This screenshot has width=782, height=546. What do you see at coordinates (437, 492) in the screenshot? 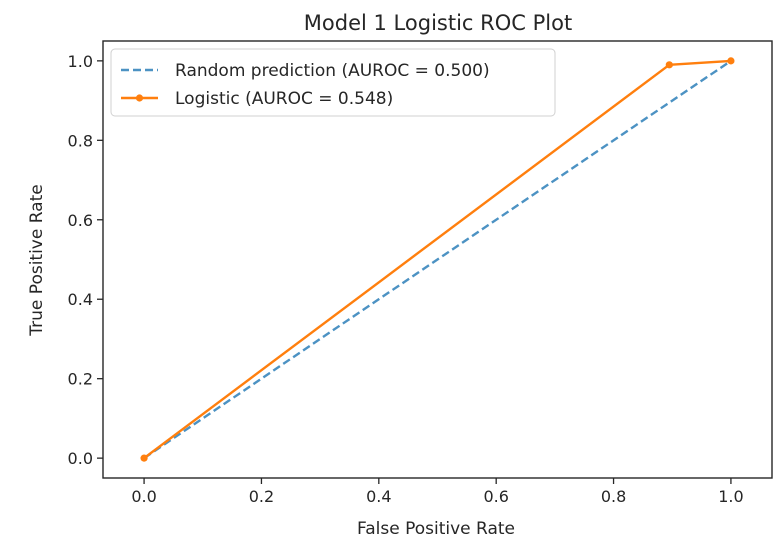
I see `x-axis: 0.0 0.2 0.4 0.6 0.8 1.0` at bounding box center [437, 492].